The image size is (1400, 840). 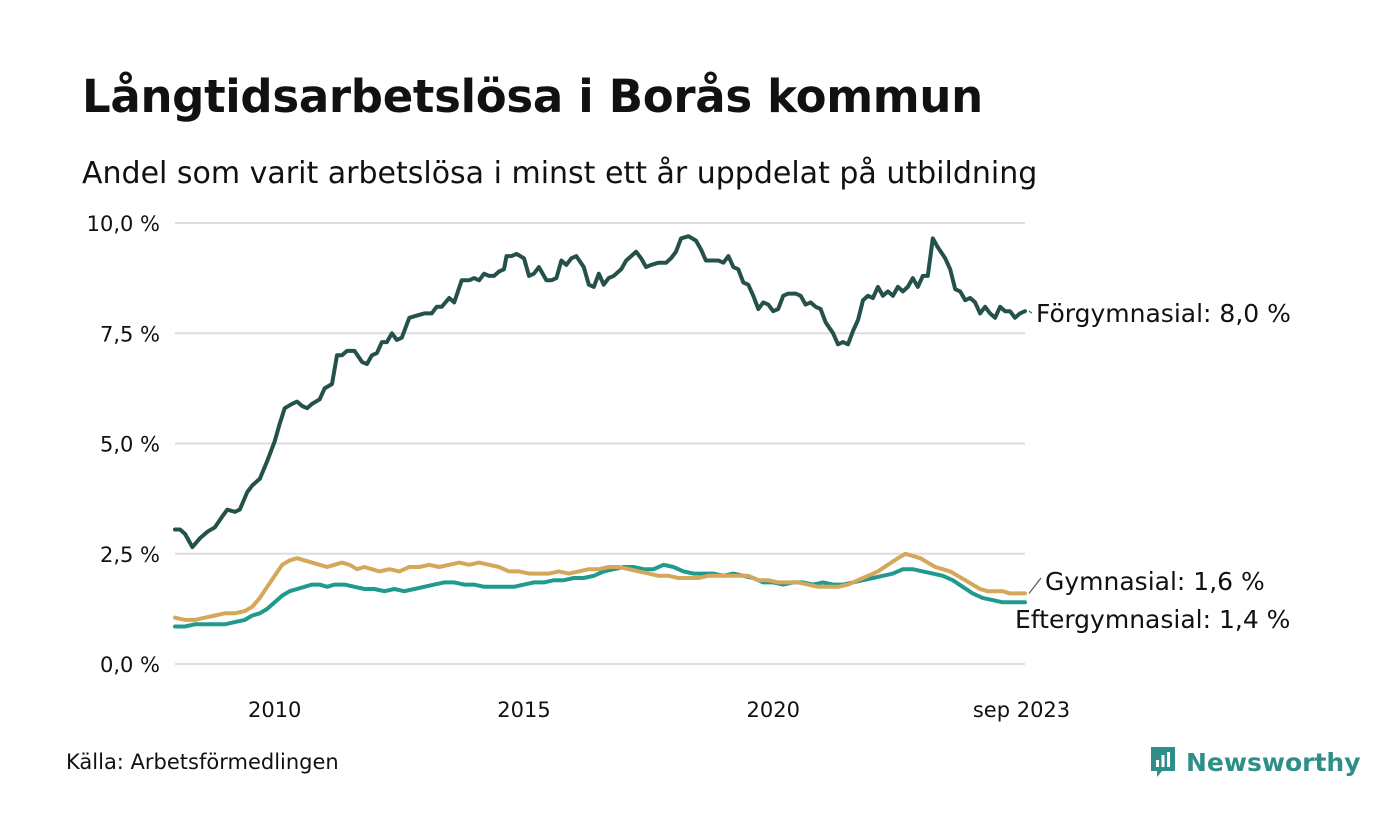 What do you see at coordinates (1155, 581) in the screenshot?
I see `series-end-label-gymnasial: Gymnasial: 1,6 %` at bounding box center [1155, 581].